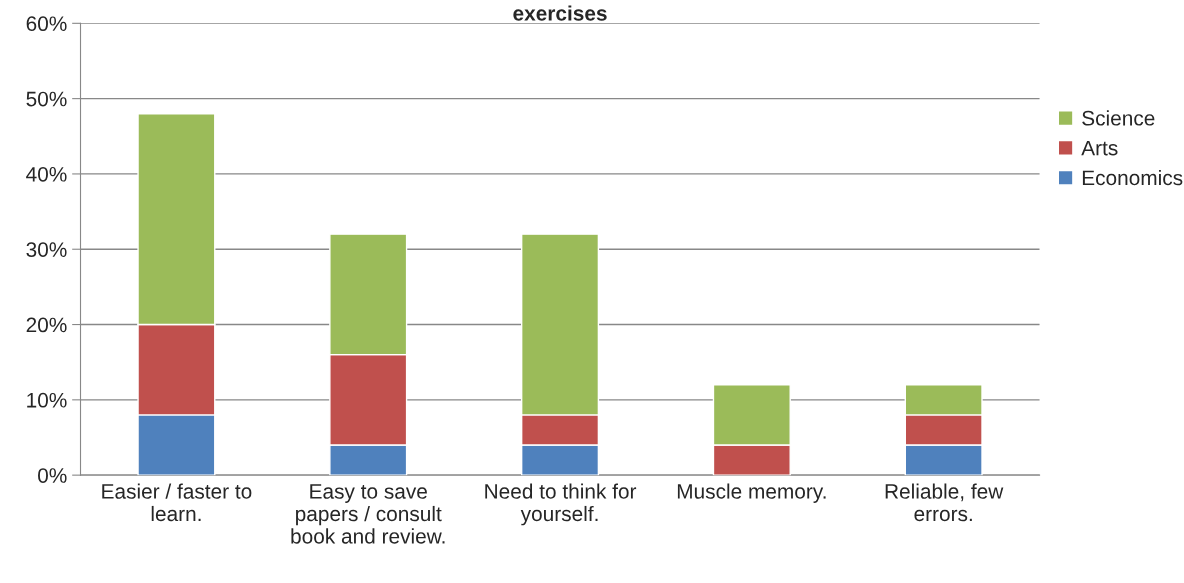  I want to click on x-tick-label: Need to think for yourself., so click(561, 504).